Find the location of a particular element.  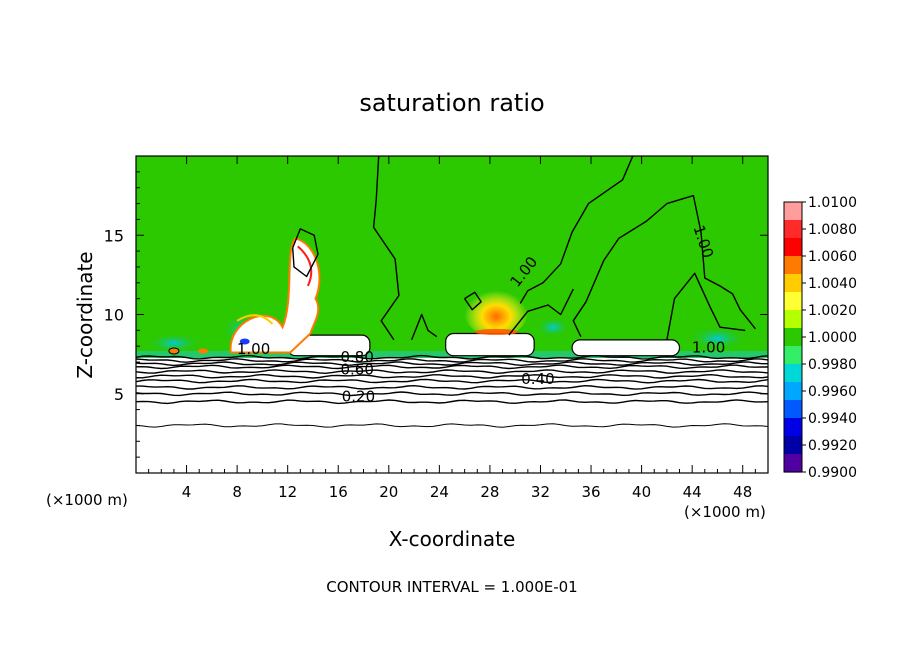

y-tick-label: 5 is located at coordinates (119, 394).